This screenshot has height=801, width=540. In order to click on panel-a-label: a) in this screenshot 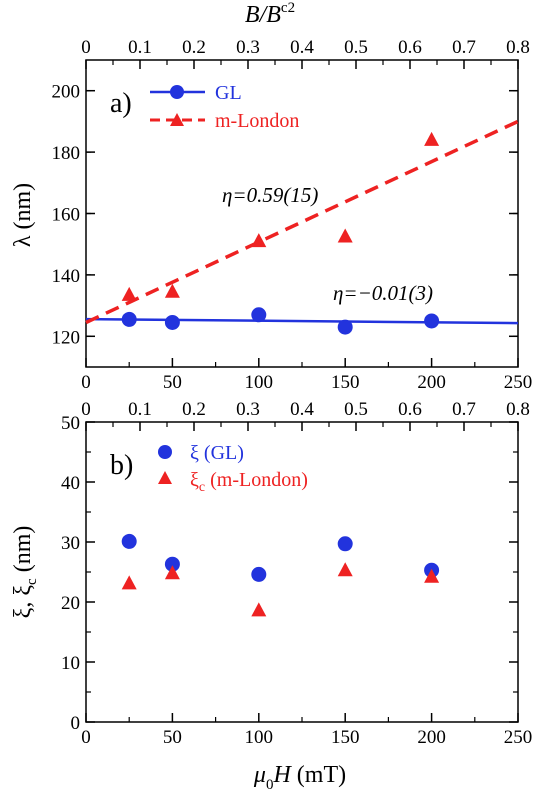, I will do `click(121, 103)`.